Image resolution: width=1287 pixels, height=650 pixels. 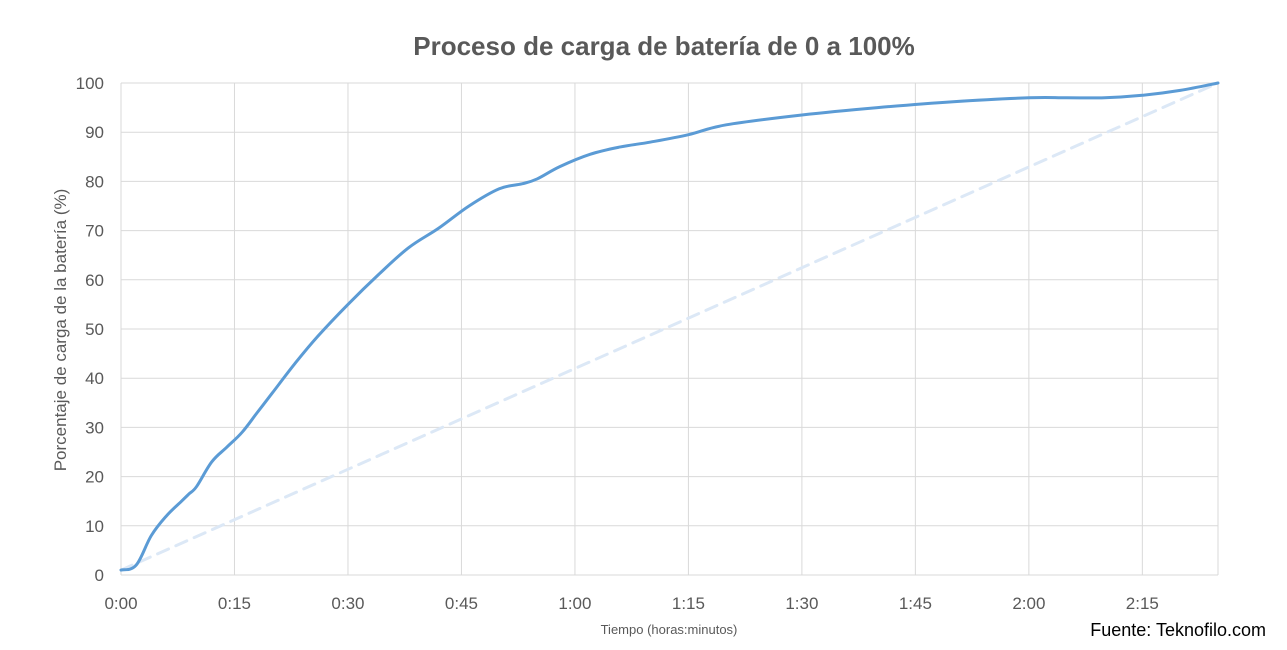 I want to click on y-tick-label: 30, so click(x=94, y=427).